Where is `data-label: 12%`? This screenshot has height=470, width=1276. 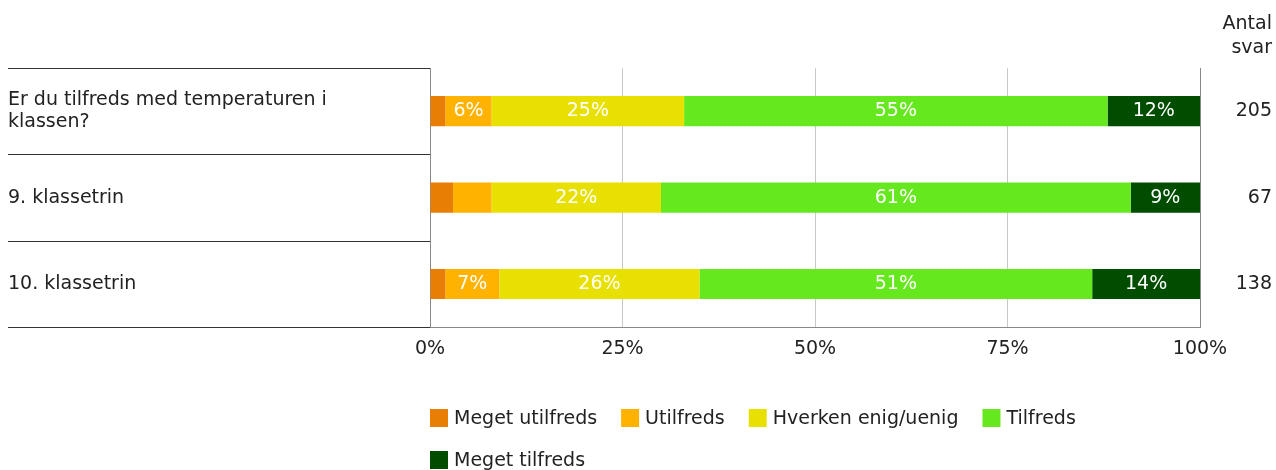
data-label: 12% is located at coordinates (1153, 109).